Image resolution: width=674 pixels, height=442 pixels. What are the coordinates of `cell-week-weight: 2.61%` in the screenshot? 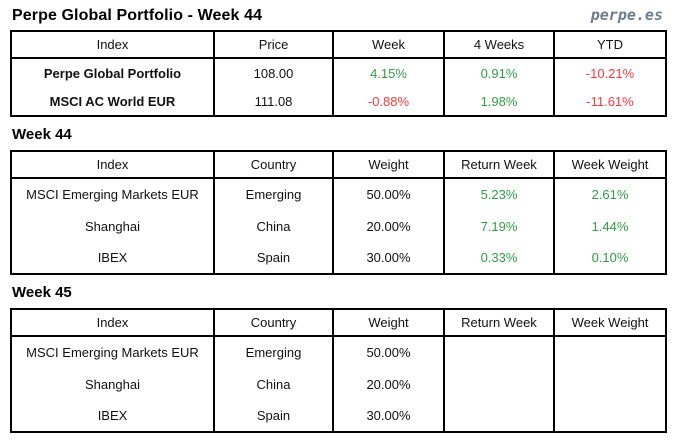 It's located at (610, 194).